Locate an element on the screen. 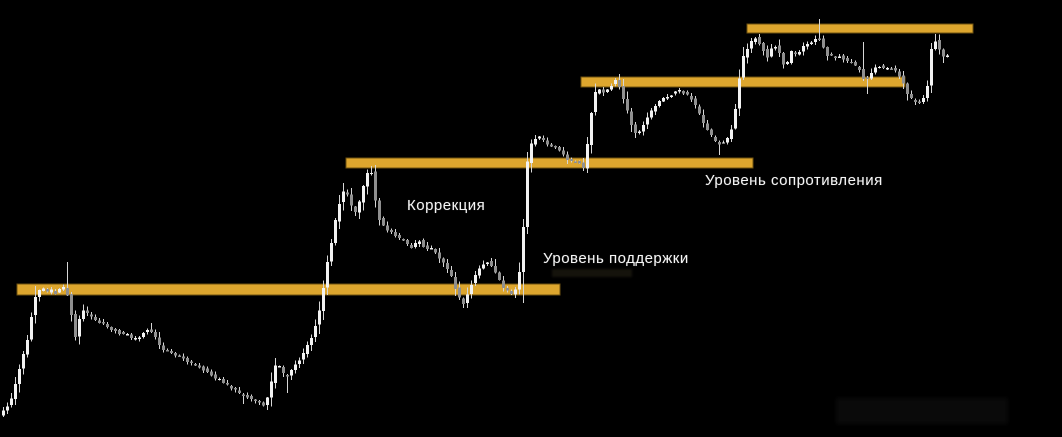  resistance-level-label: Уровень сопротивления is located at coordinates (794, 180).